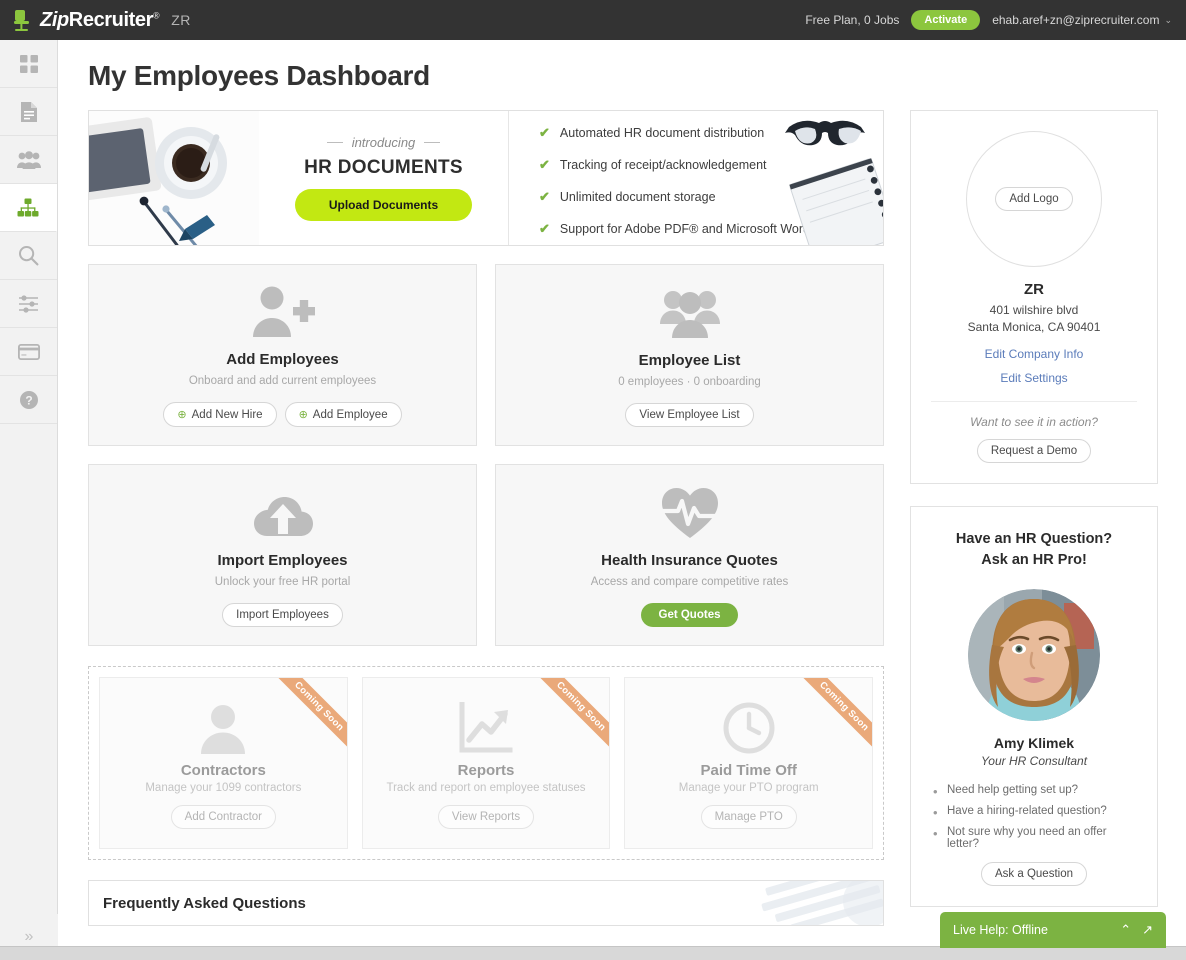 The image size is (1186, 960). I want to click on activate-button: Activate, so click(946, 20).